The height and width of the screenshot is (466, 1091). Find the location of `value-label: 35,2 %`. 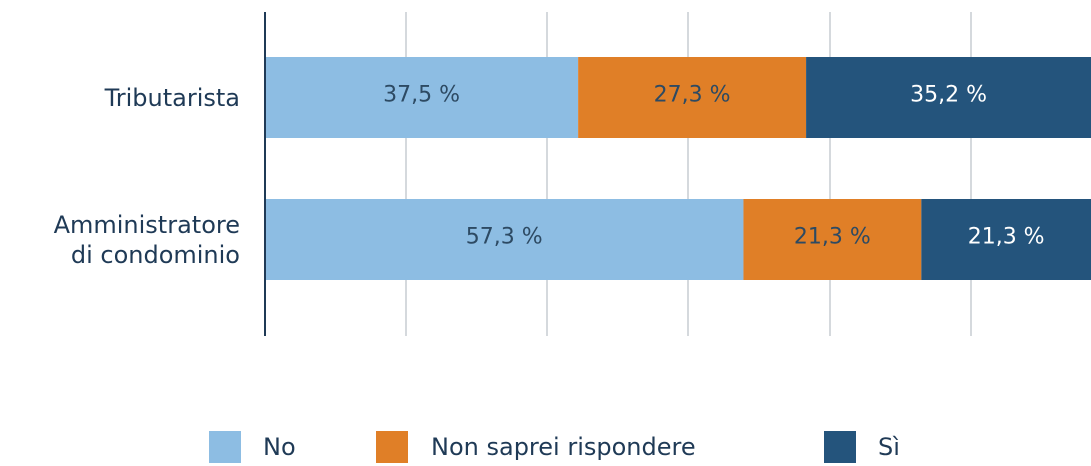

value-label: 35,2 % is located at coordinates (948, 95).